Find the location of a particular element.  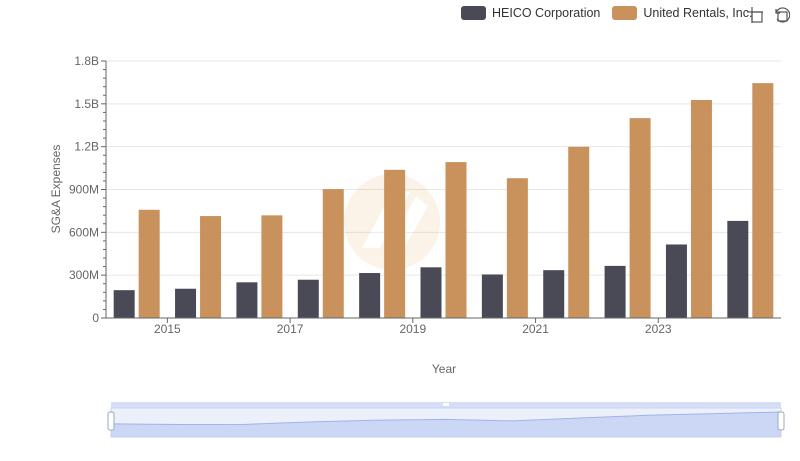

legend-label-heico: HEICO Corporation is located at coordinates (546, 13).